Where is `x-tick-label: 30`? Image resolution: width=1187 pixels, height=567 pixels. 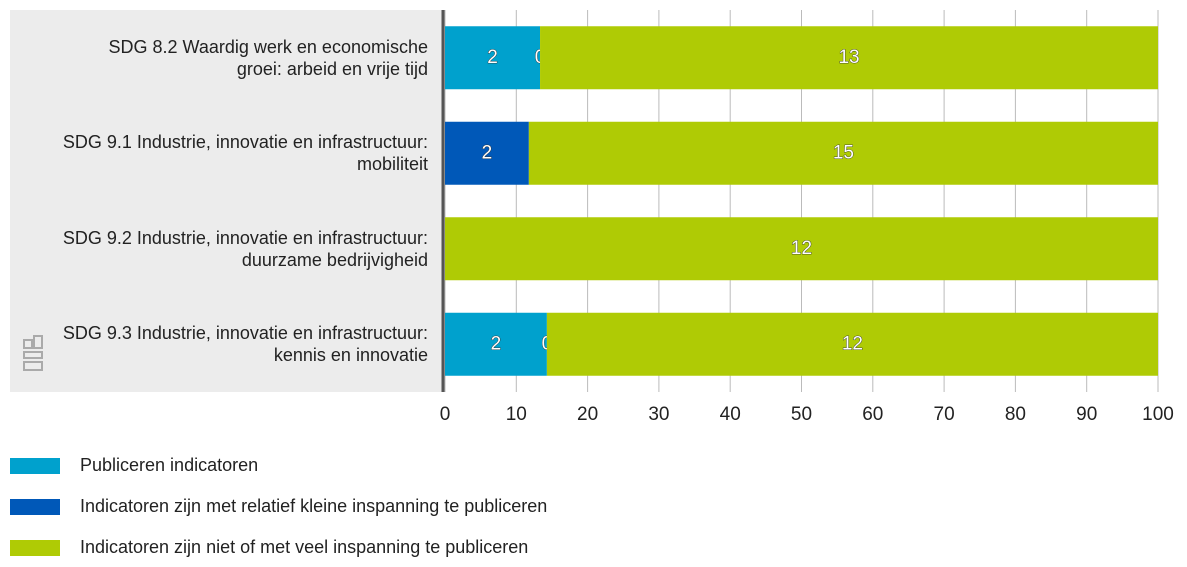 x-tick-label: 30 is located at coordinates (658, 414).